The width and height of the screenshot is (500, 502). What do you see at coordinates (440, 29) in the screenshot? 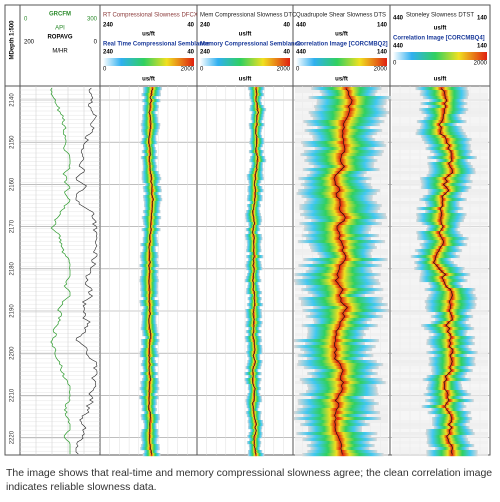
I see `unit: us/ft` at bounding box center [440, 29].